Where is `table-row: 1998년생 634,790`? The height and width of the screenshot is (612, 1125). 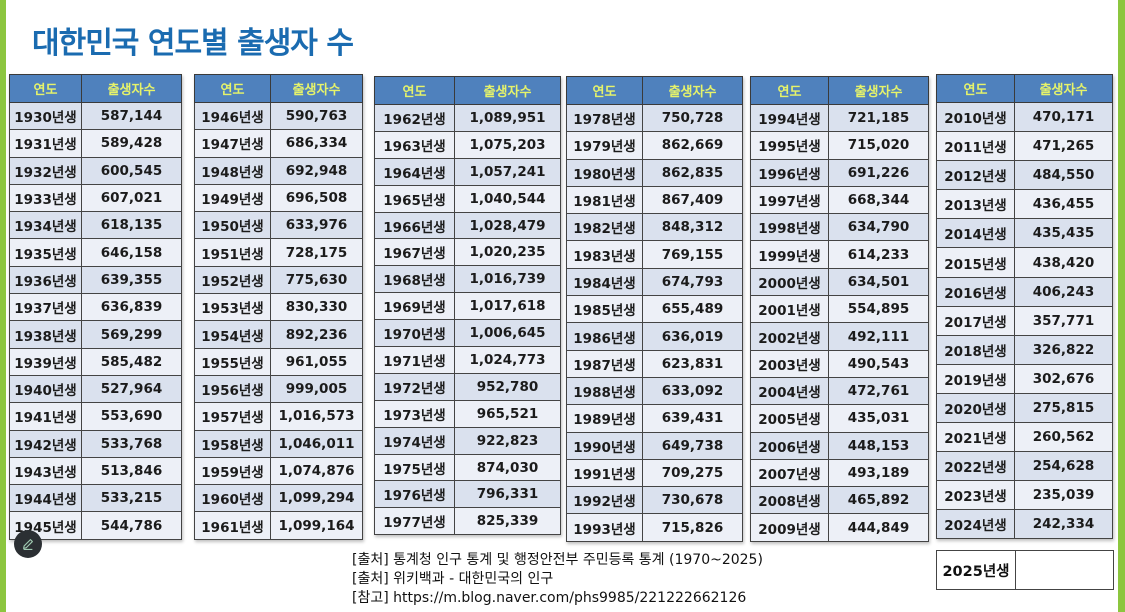 table-row: 1998년생 634,790 is located at coordinates (839, 227).